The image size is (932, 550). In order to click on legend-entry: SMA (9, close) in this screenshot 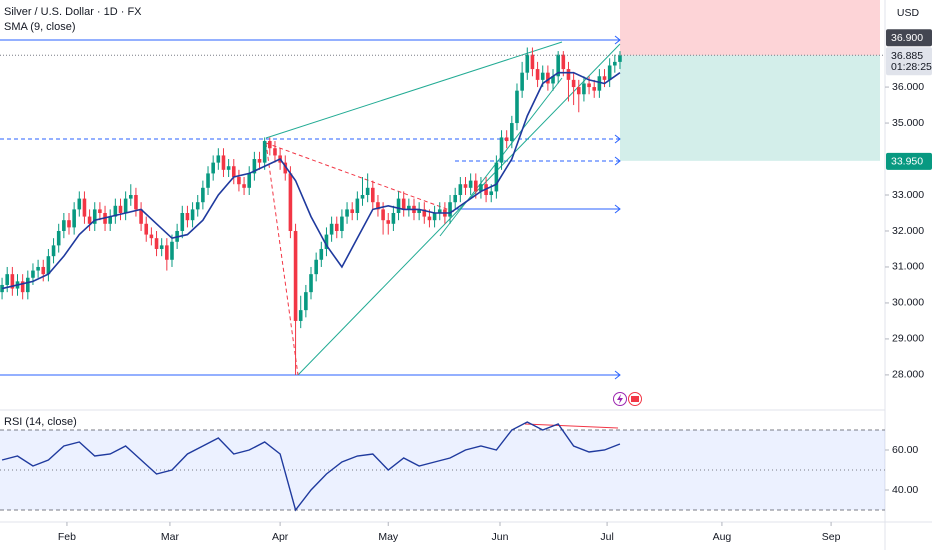, I will do `click(40, 27)`.